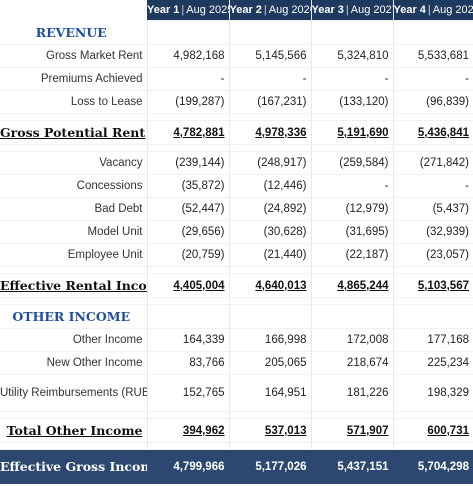  Describe the element at coordinates (74, 79) in the screenshot. I see `row-label: Premiums Achieved` at that location.